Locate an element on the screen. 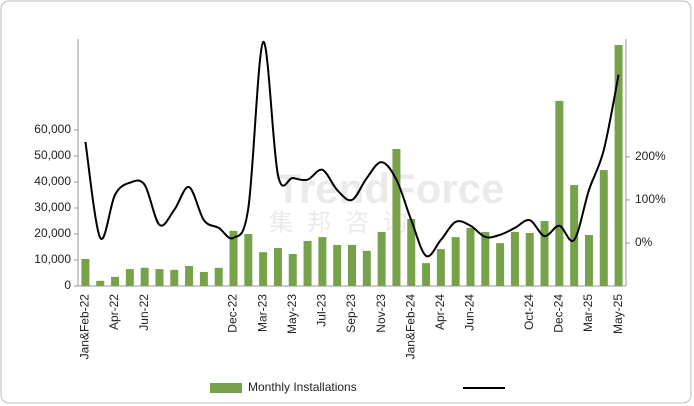 The image size is (694, 406). y-tick-label: 50,000 is located at coordinates (52, 155).